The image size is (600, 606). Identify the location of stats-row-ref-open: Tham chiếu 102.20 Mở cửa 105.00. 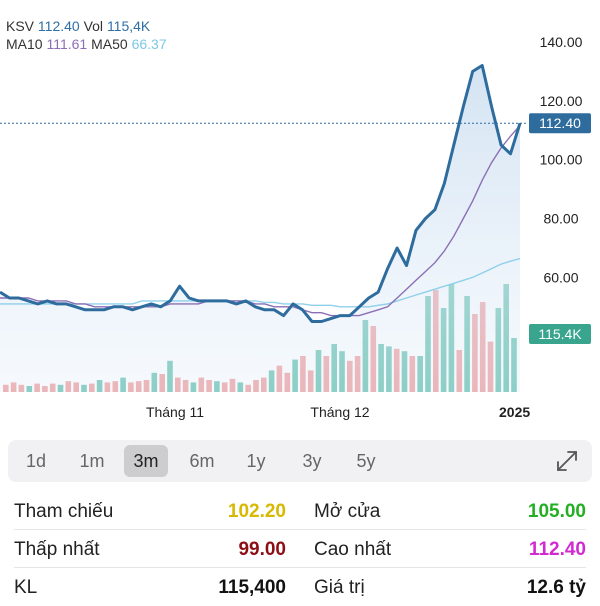
(300, 511).